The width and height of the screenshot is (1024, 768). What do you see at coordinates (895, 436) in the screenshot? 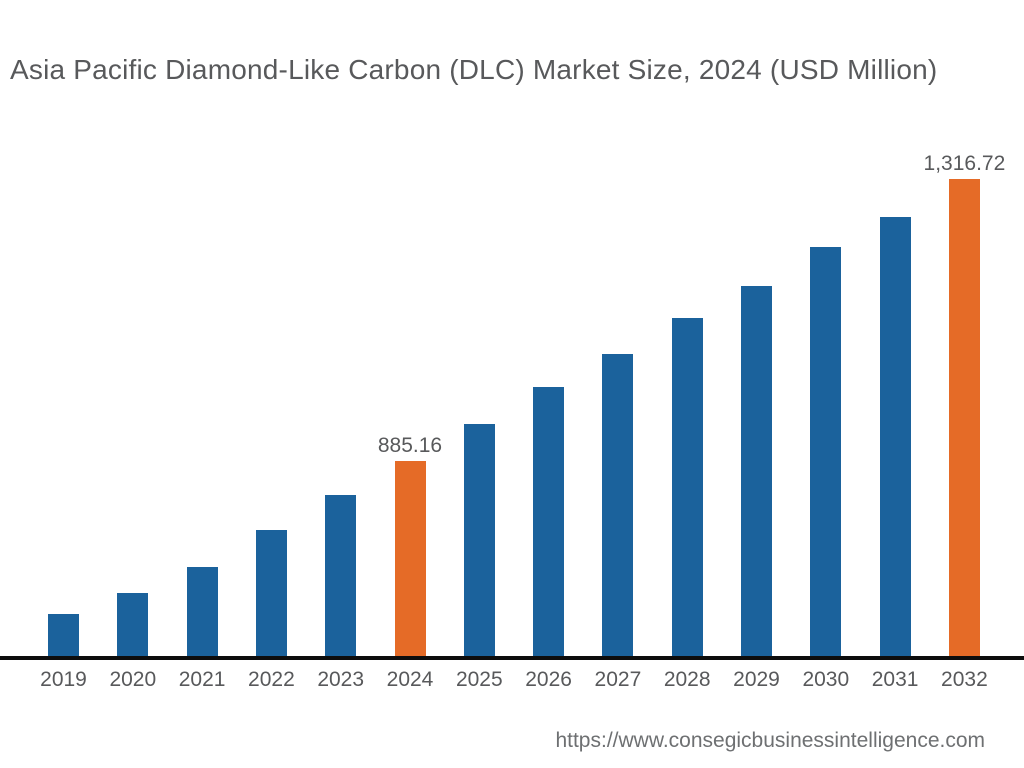
I see `bar-2031` at bounding box center [895, 436].